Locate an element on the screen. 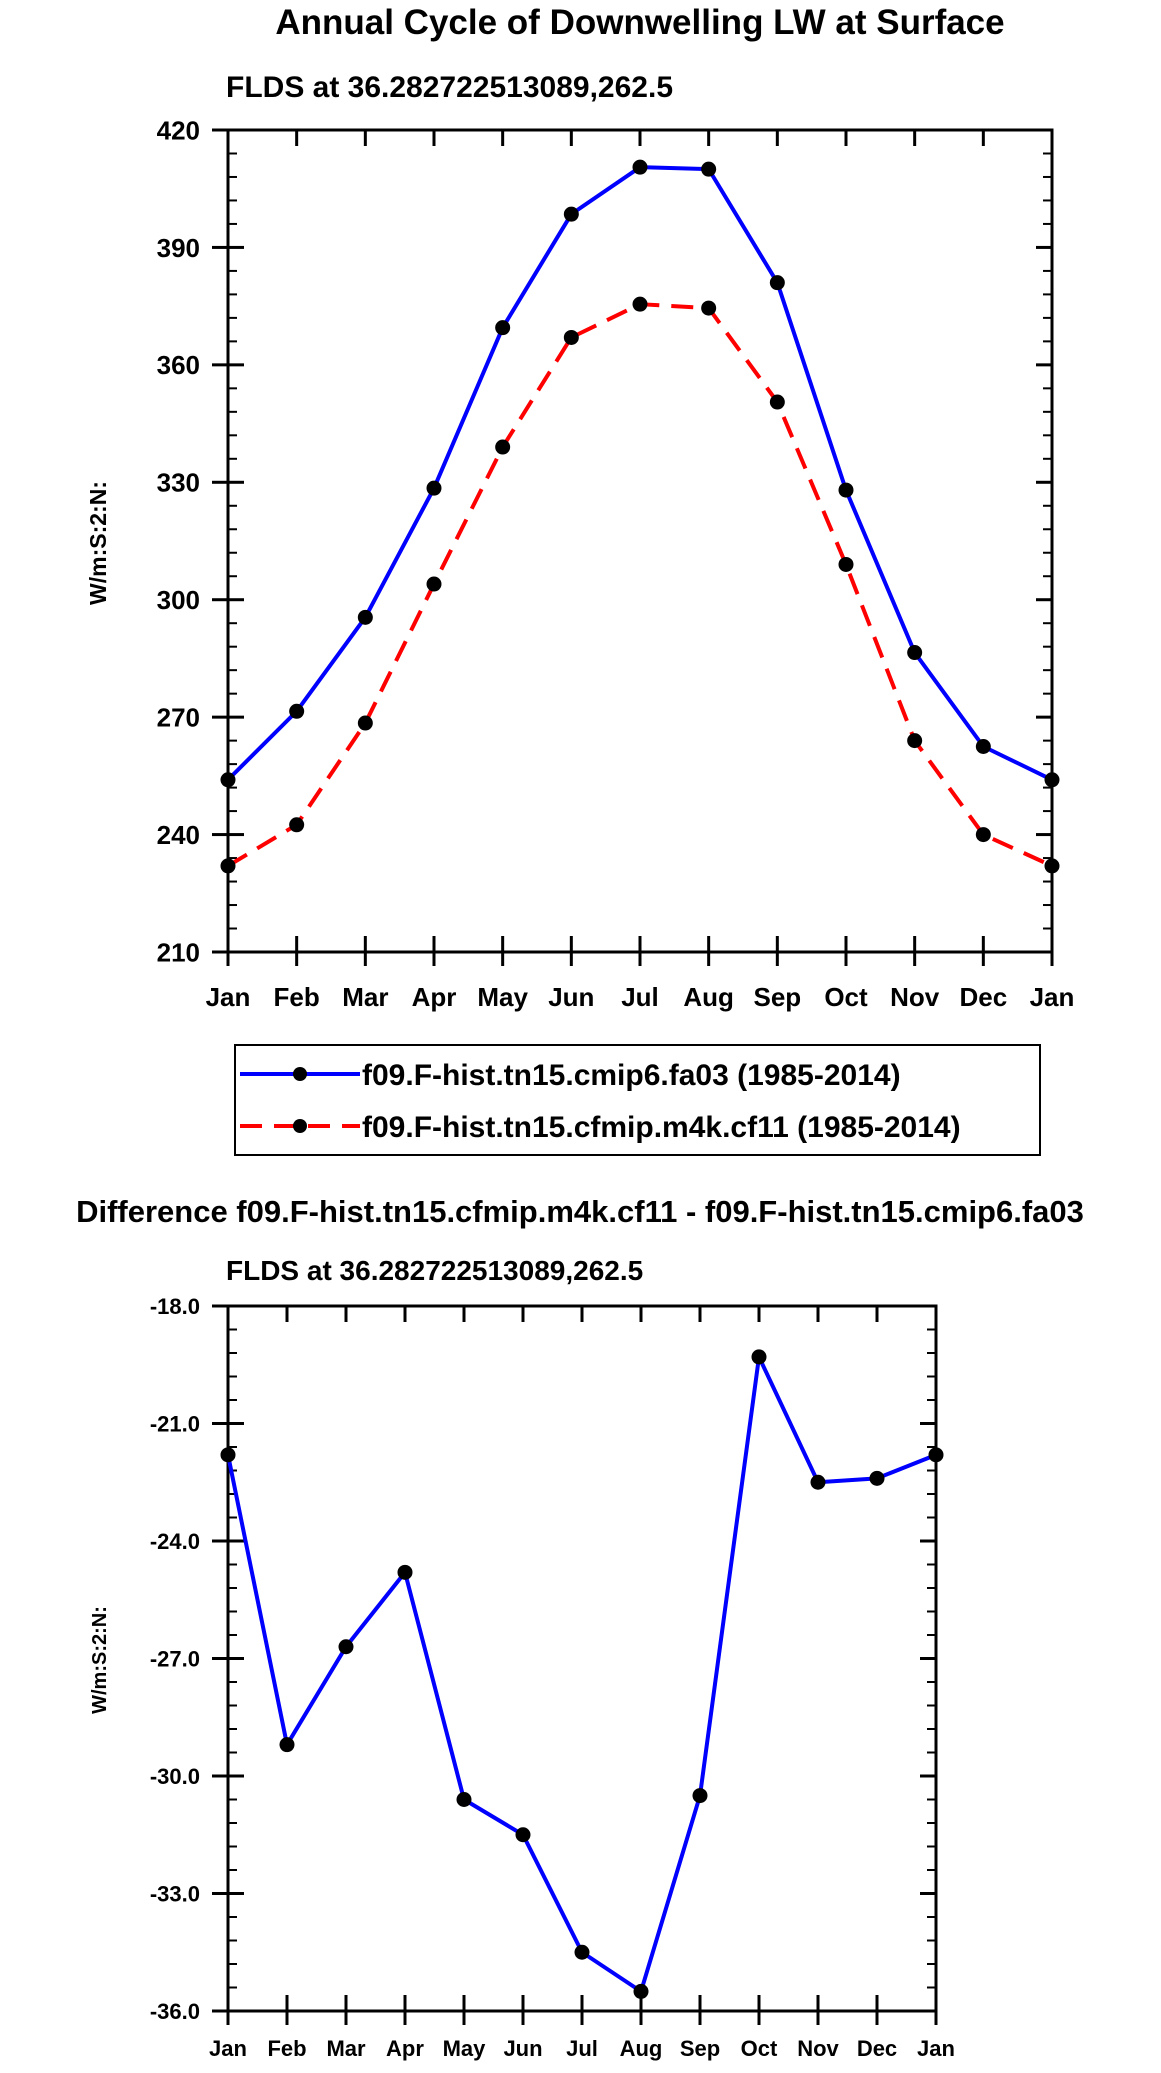 Image resolution: width=1161 pixels, height=2073 pixels. y-tick-label: 270 is located at coordinates (178, 718).